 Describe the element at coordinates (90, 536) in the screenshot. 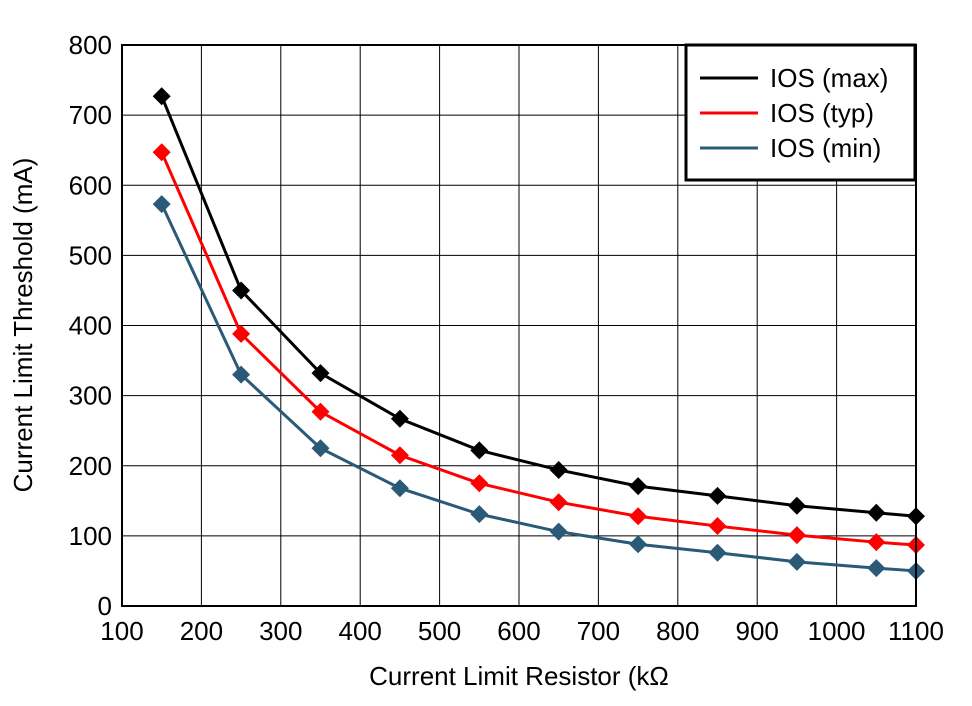

I see `y-tick-label: 100` at that location.